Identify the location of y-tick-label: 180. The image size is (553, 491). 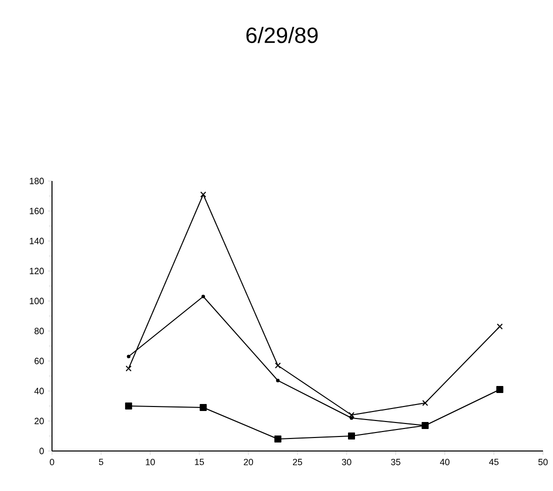
(37, 181).